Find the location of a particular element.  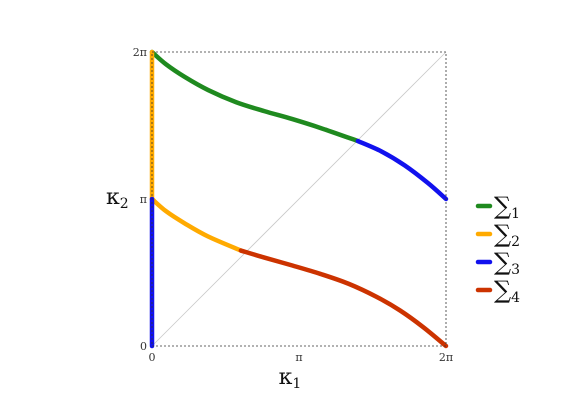

legend-item-2: ∑2 is located at coordinates (497, 235).